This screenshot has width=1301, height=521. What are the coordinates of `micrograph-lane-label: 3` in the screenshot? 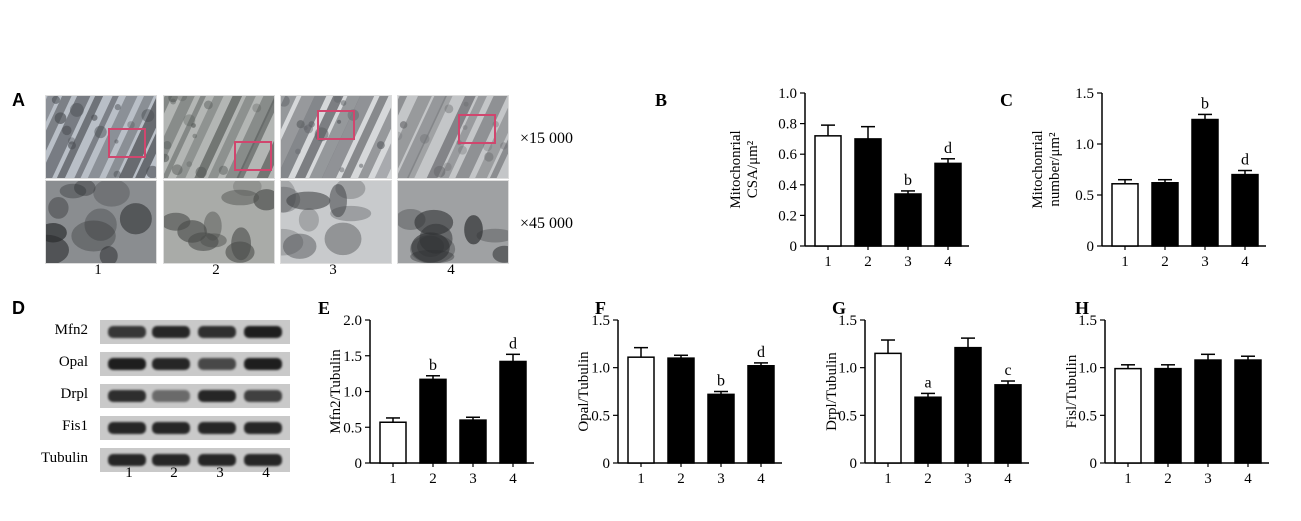 It's located at (333, 270).